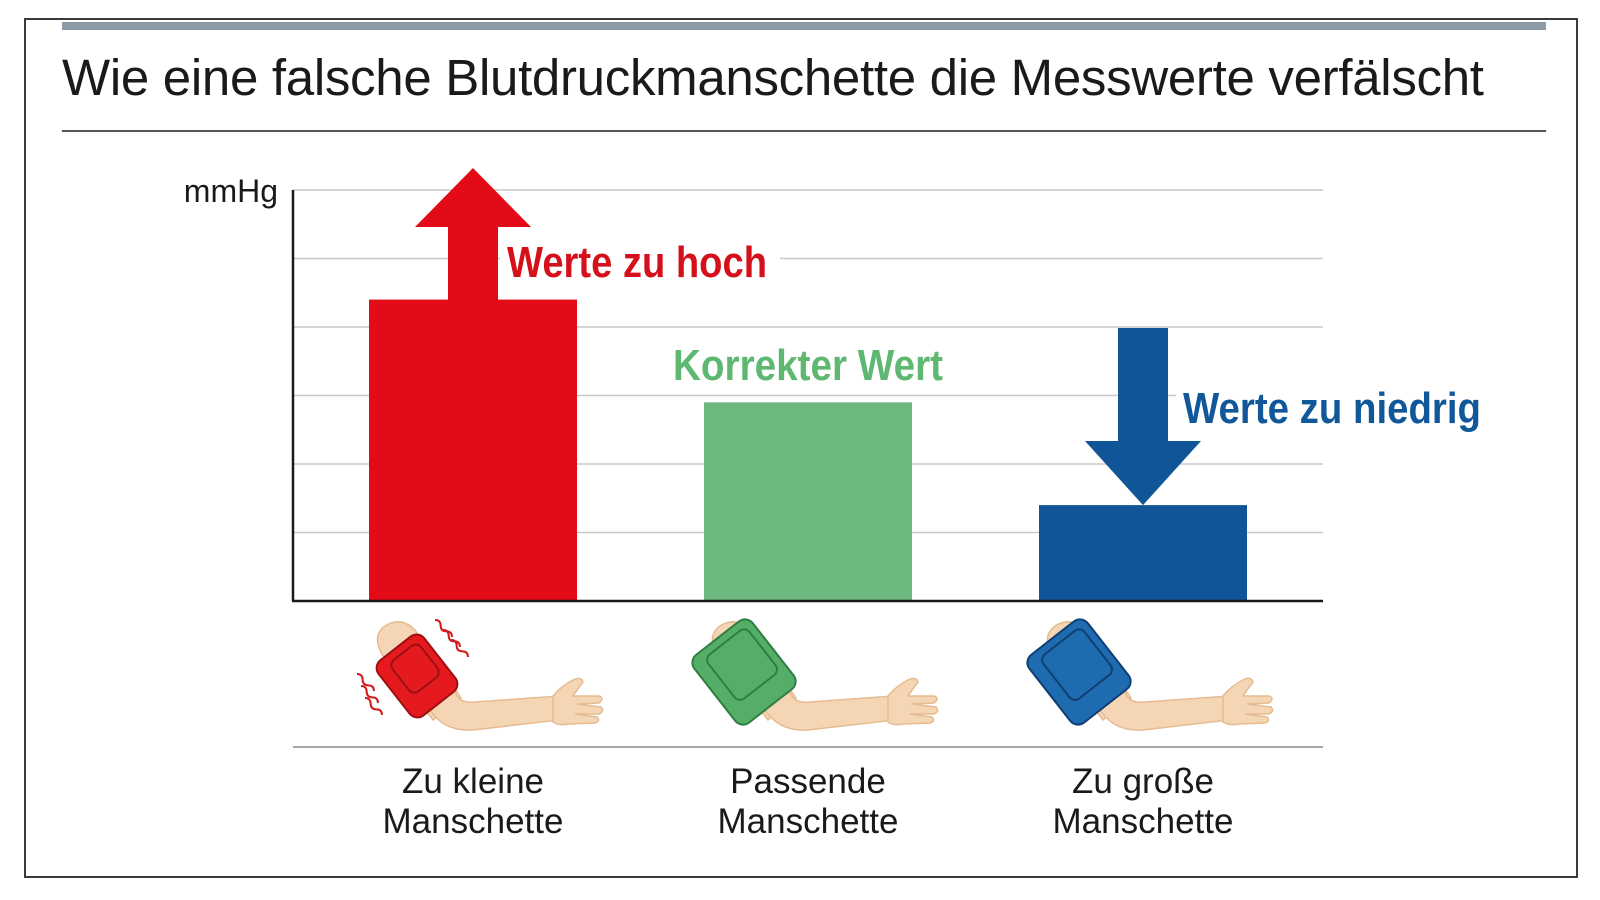  I want to click on annotation-label: Werte zu hoch, so click(637, 262).